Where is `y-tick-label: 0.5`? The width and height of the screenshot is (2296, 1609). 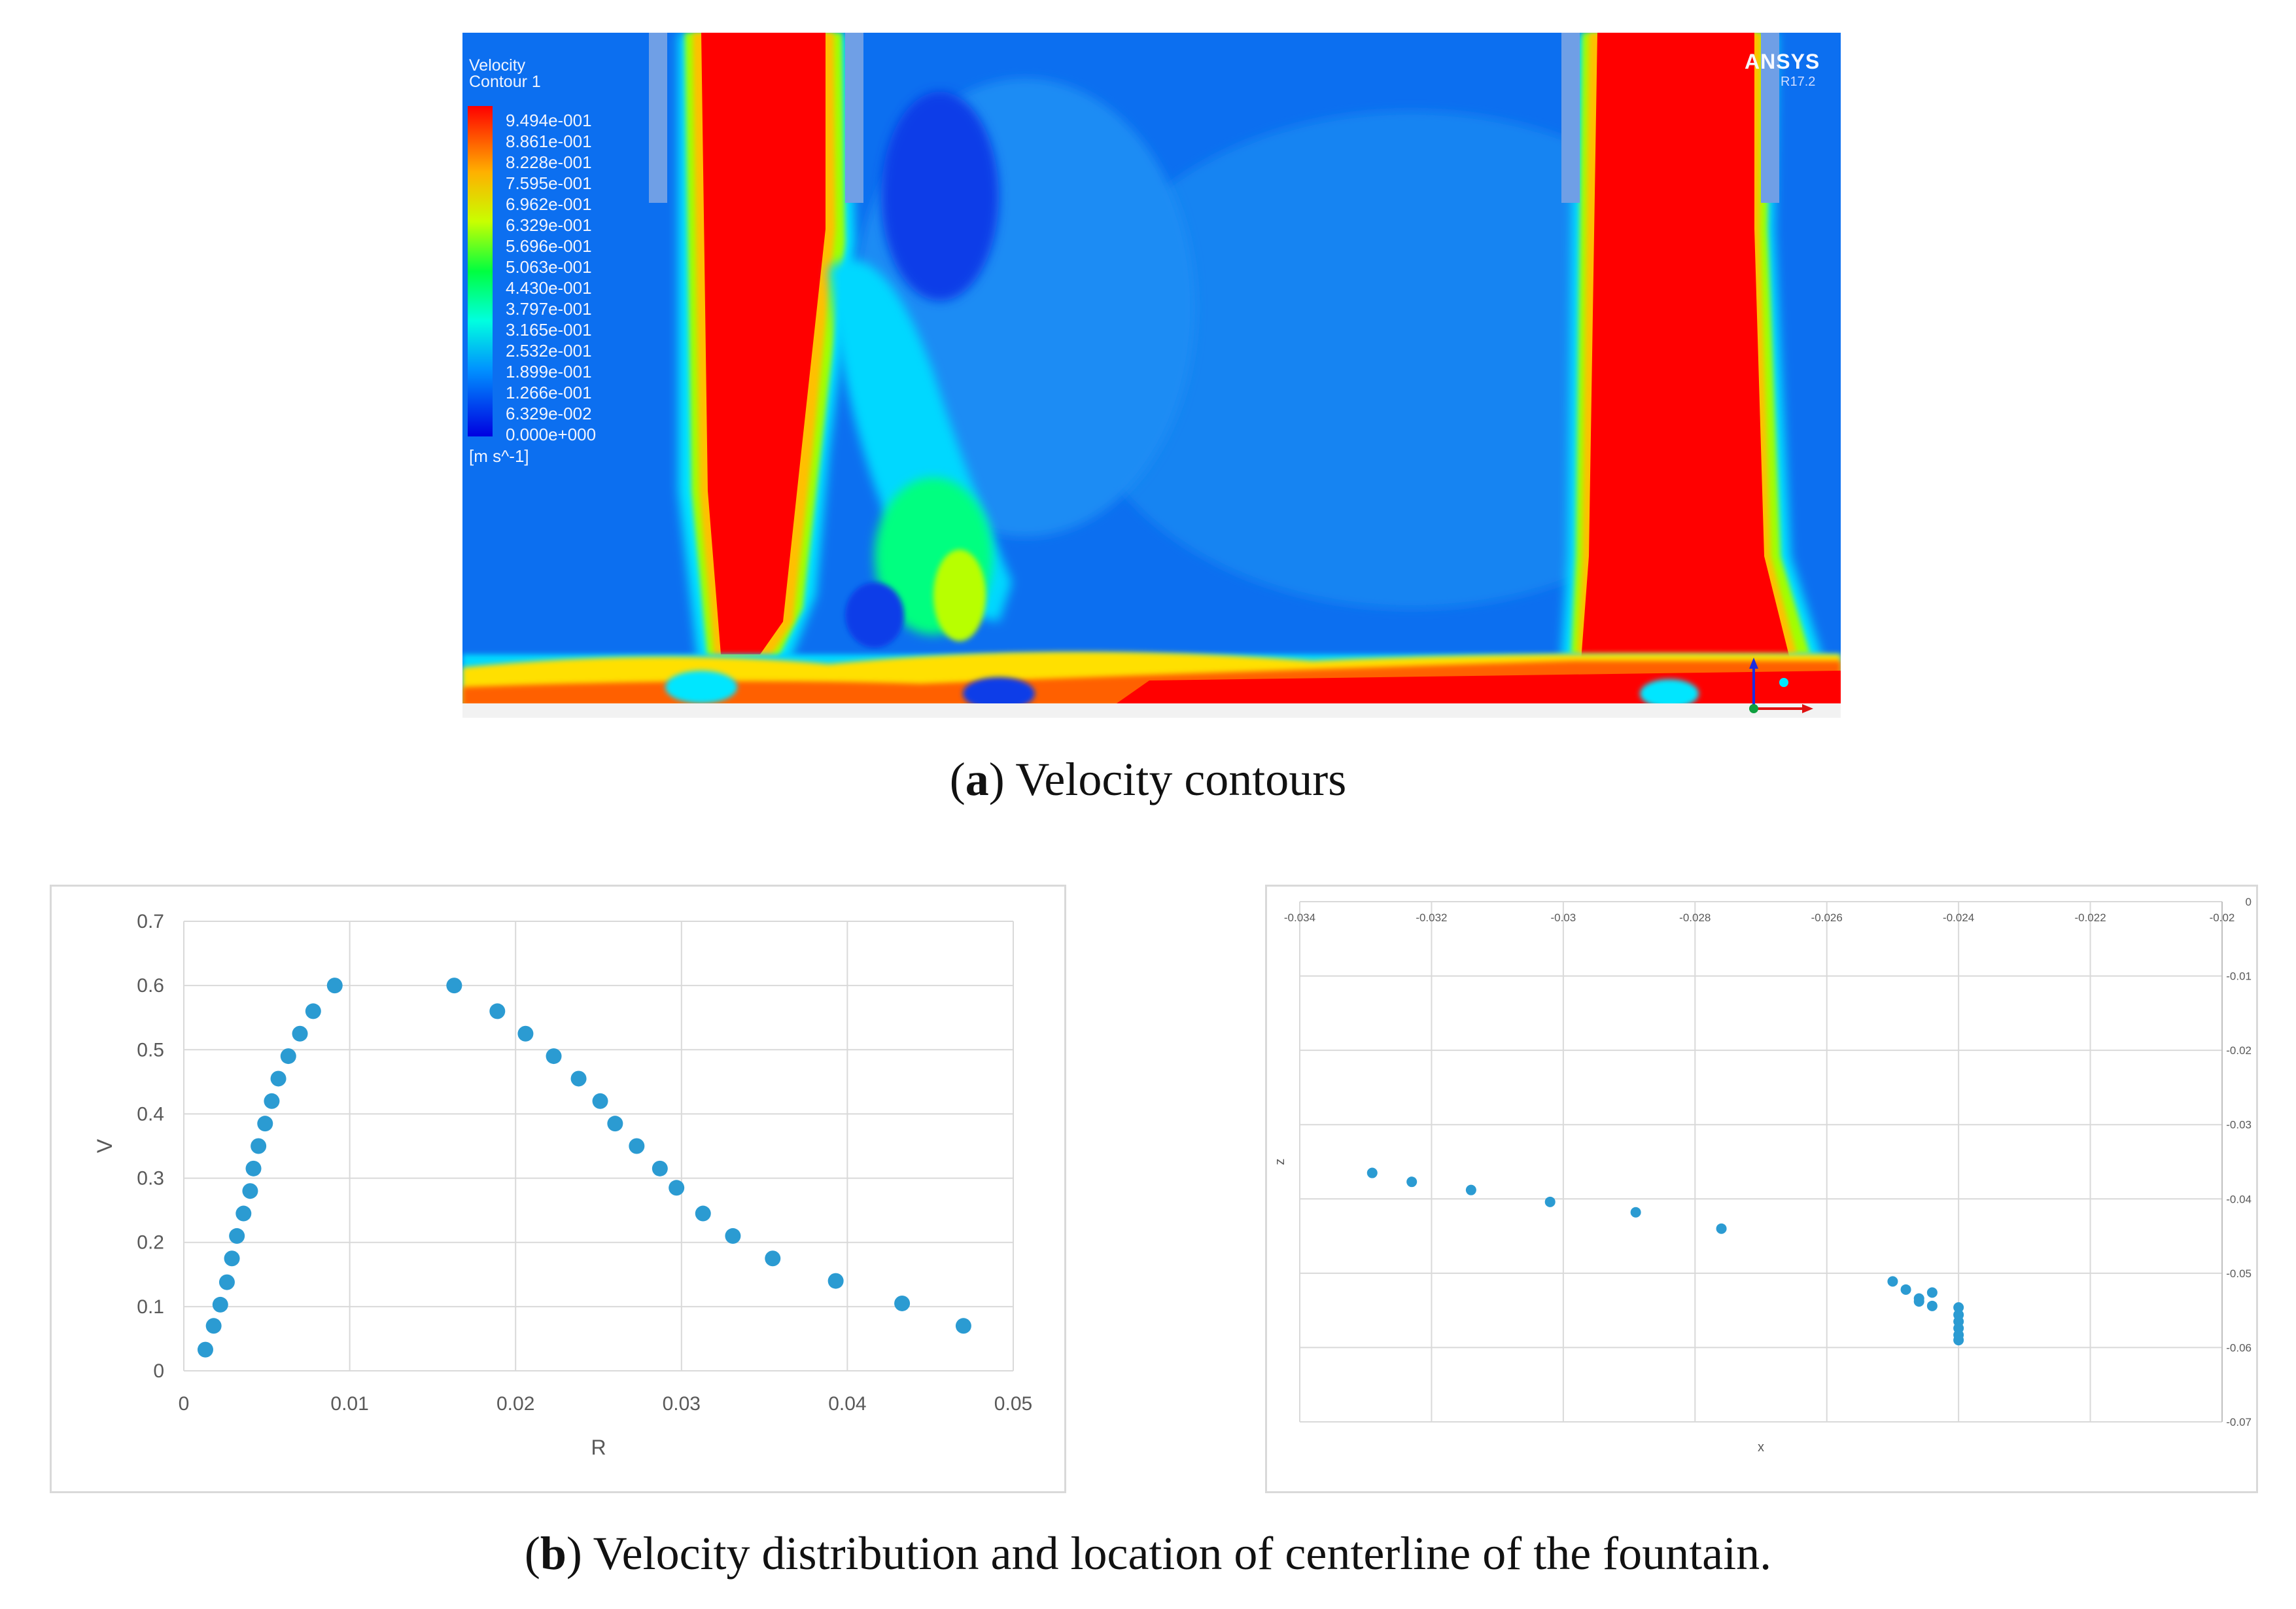 y-tick-label: 0.5 is located at coordinates (150, 1050).